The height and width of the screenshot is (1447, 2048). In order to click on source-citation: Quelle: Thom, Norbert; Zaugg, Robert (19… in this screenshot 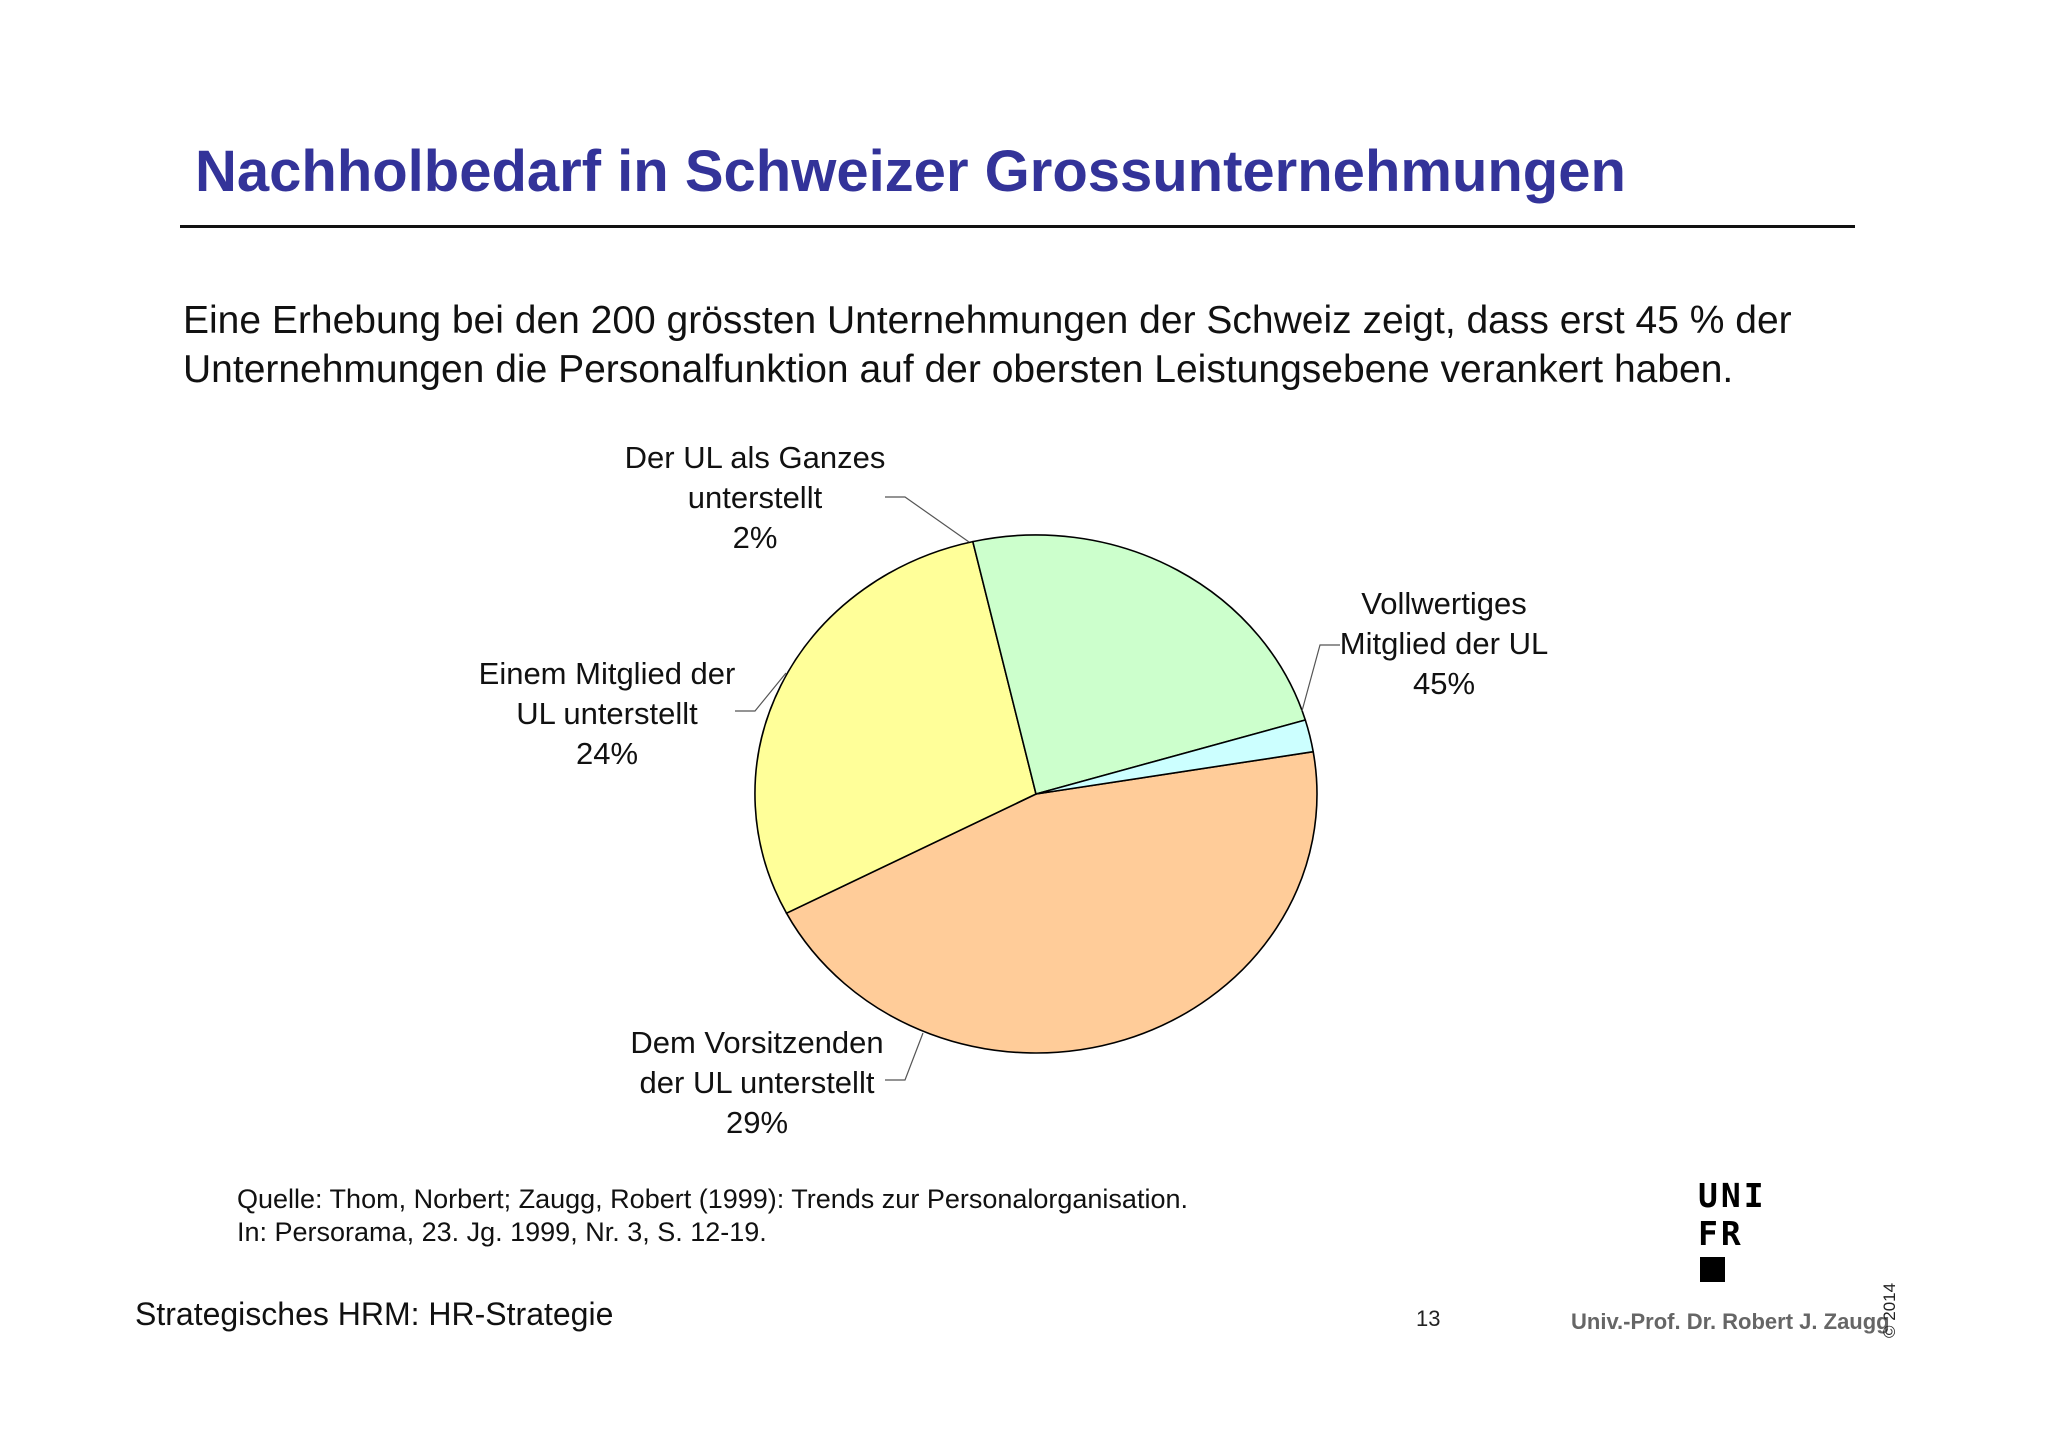, I will do `click(712, 1216)`.